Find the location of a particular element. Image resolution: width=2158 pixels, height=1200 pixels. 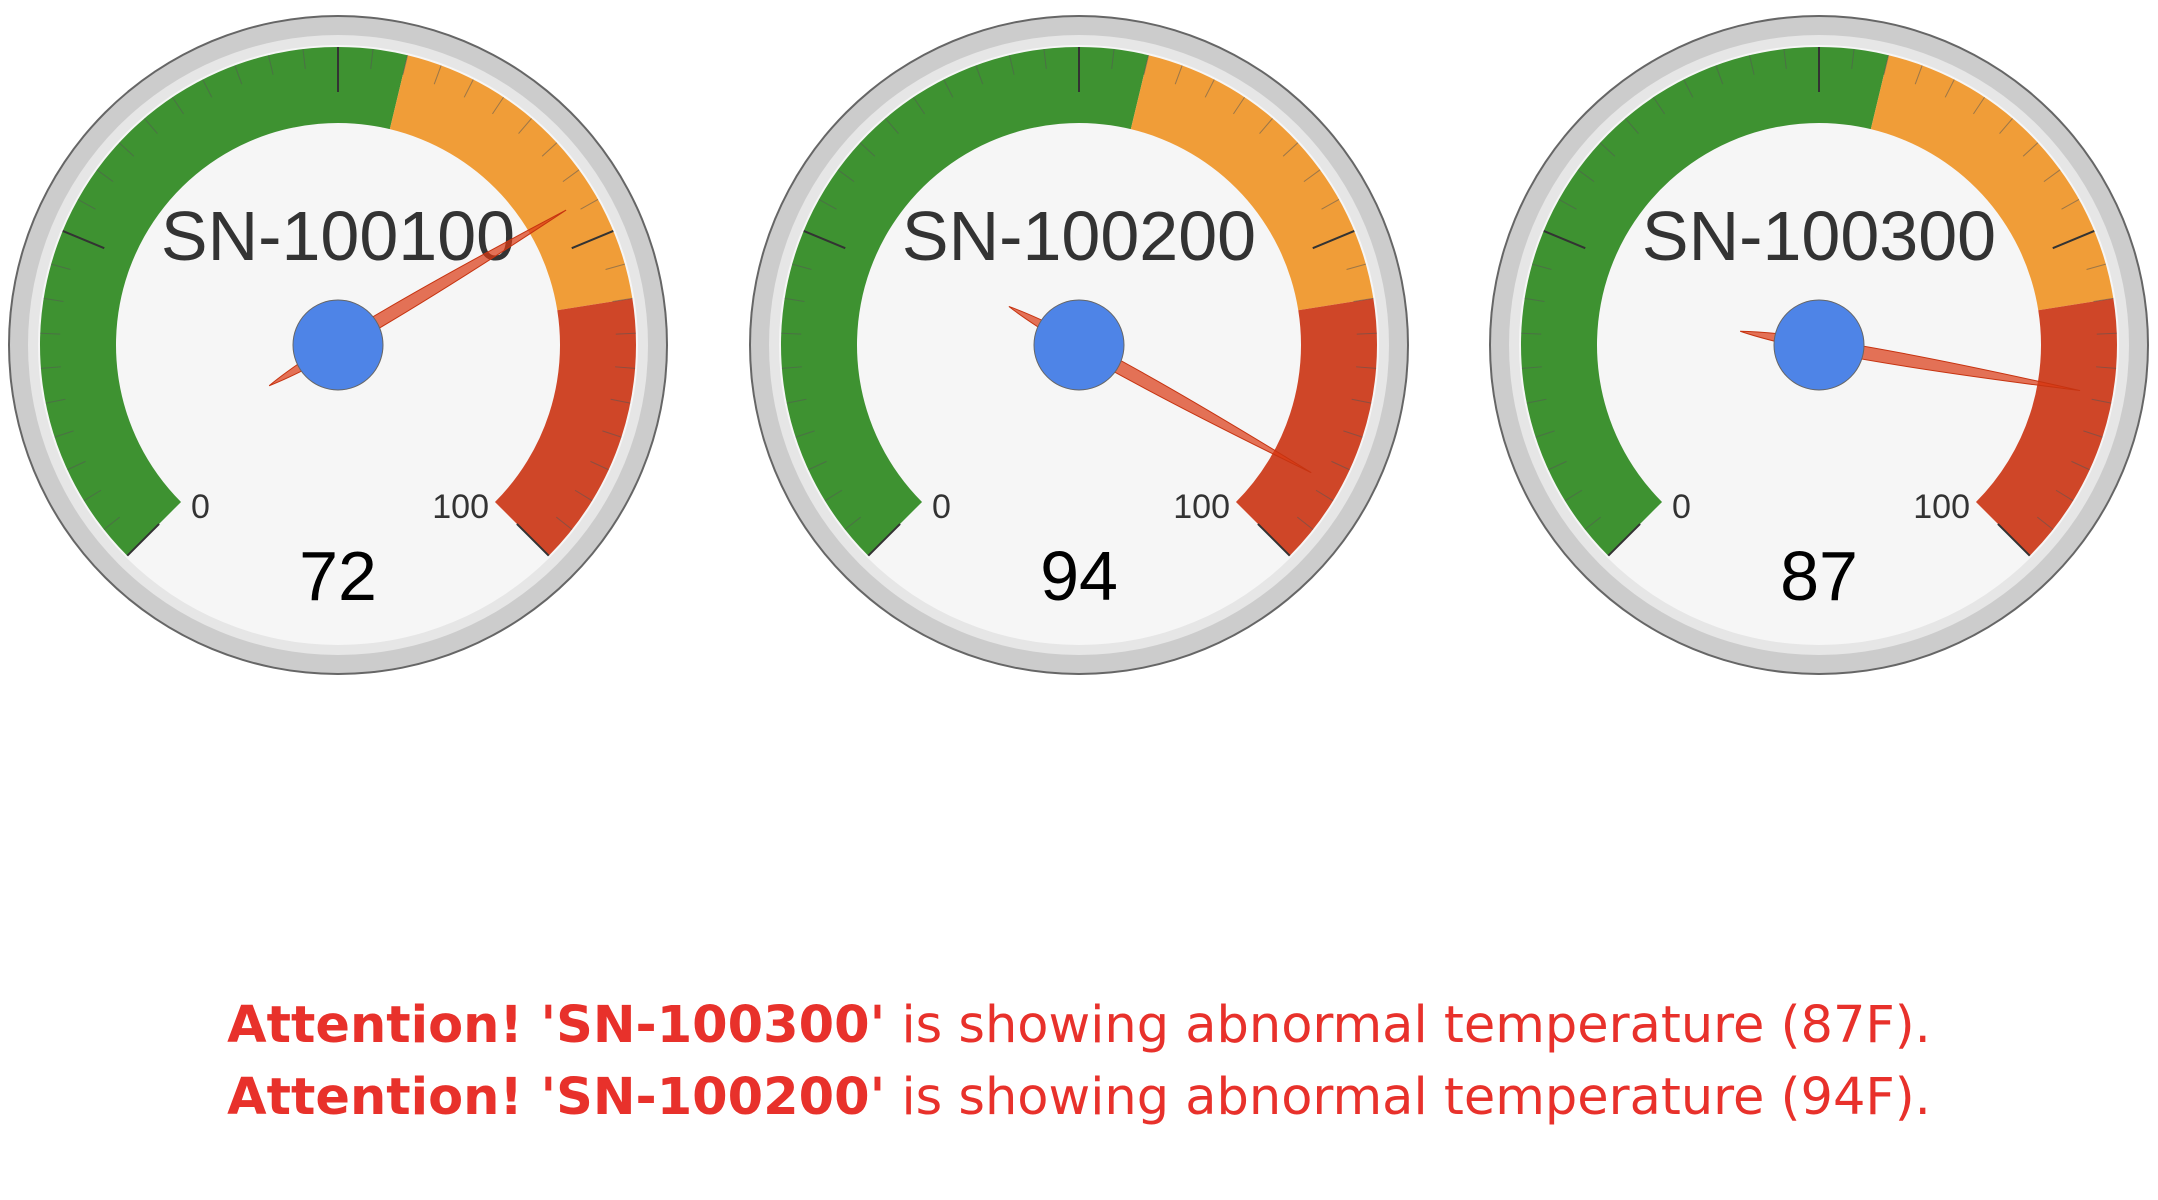

gauge-label: SN-100100 is located at coordinates (338, 236).